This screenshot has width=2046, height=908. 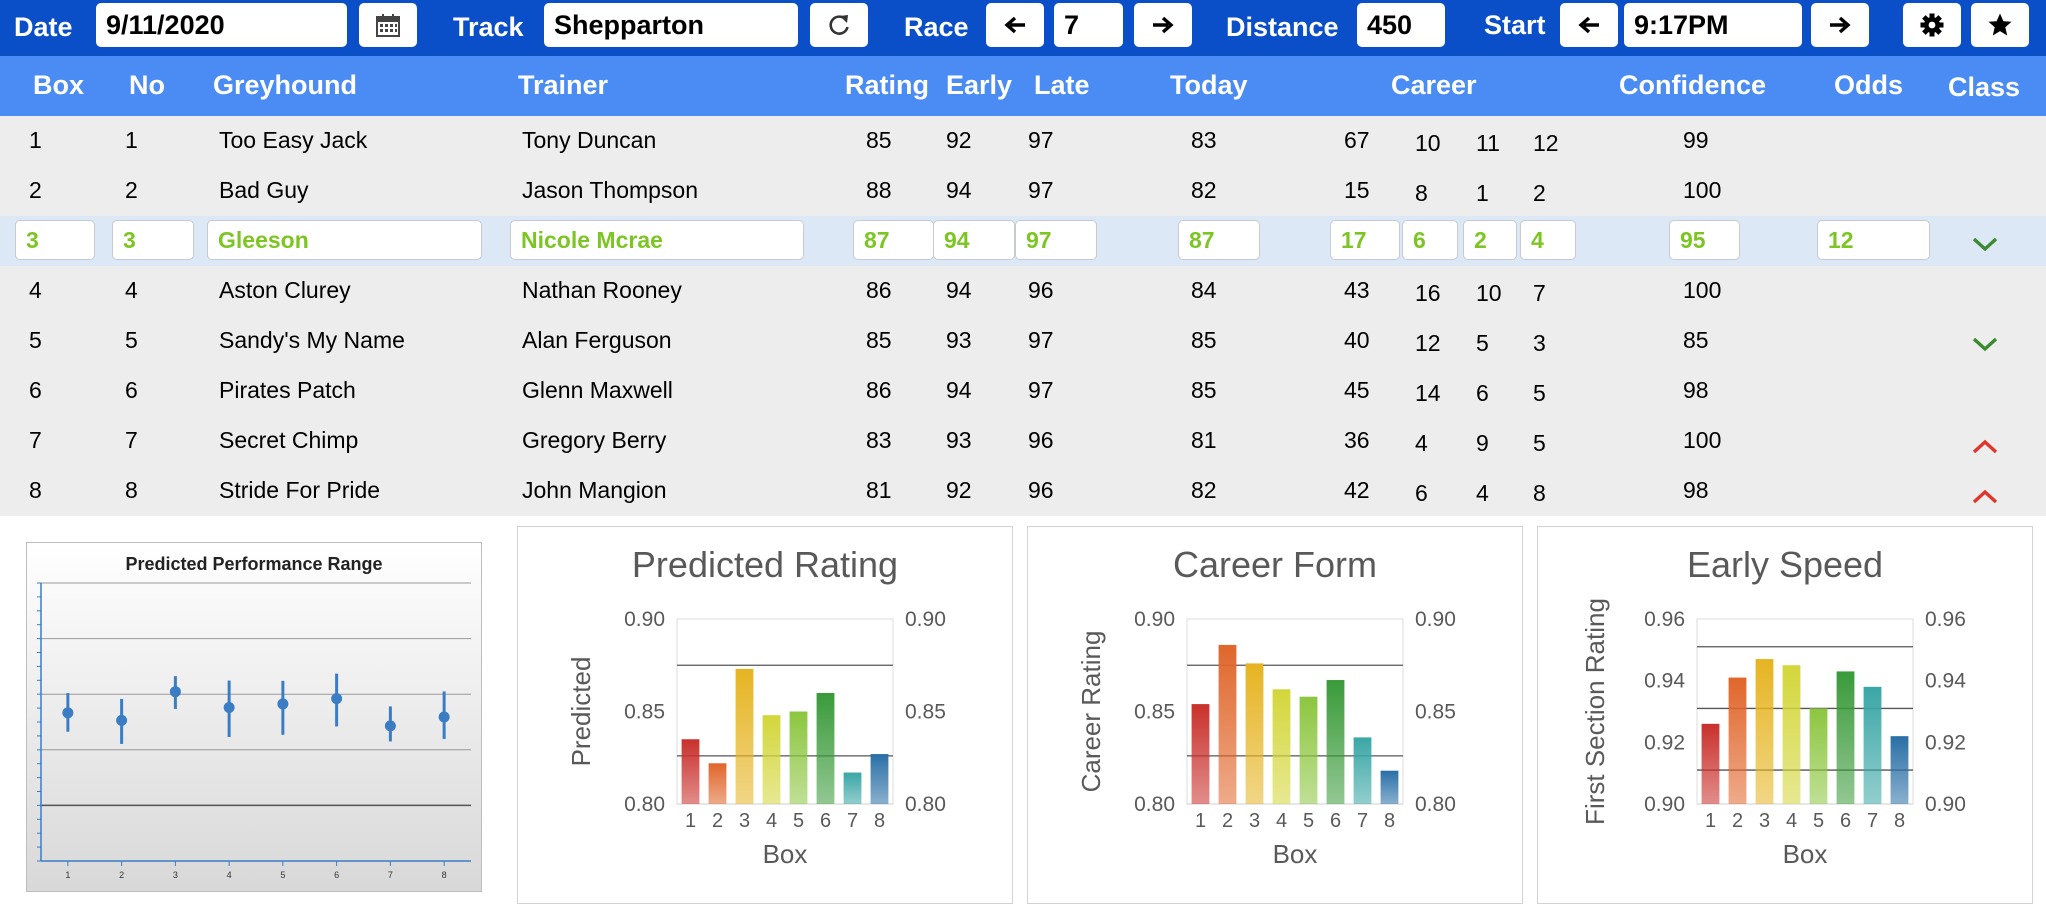 What do you see at coordinates (1873, 240) in the screenshot?
I see `edit-odds: 12` at bounding box center [1873, 240].